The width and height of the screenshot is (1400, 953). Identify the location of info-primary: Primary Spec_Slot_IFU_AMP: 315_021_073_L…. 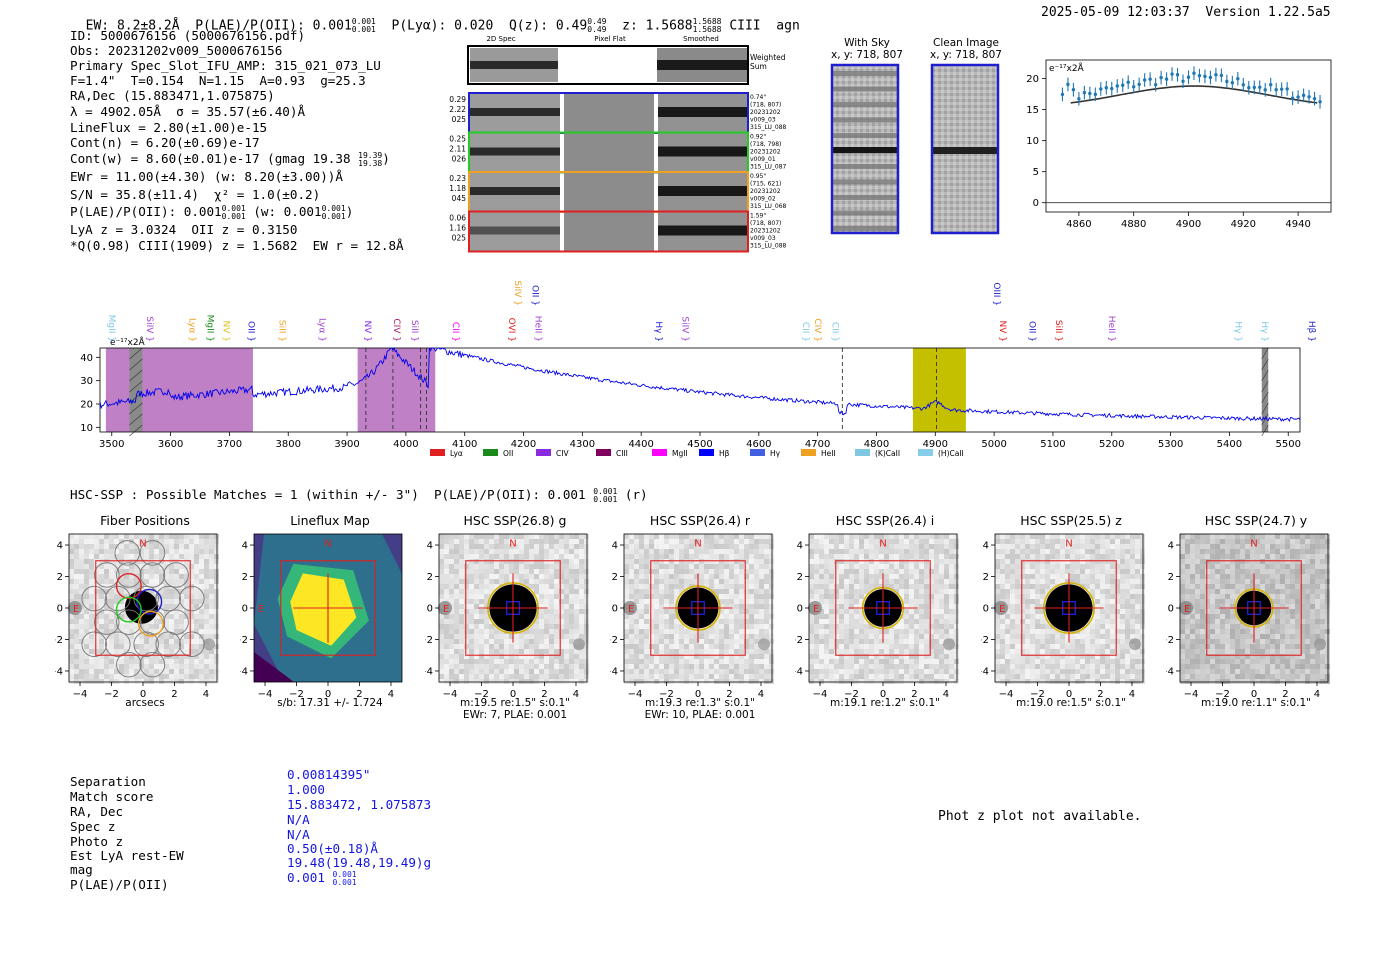
(225, 65).